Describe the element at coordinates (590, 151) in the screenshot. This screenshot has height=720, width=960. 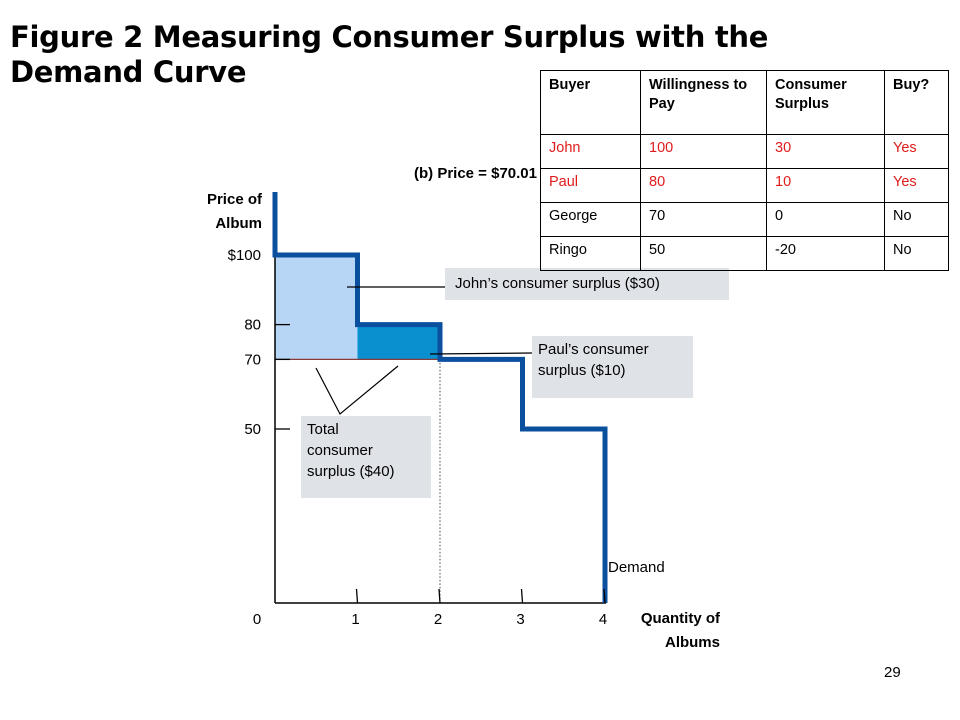
I see `table-cell: John` at that location.